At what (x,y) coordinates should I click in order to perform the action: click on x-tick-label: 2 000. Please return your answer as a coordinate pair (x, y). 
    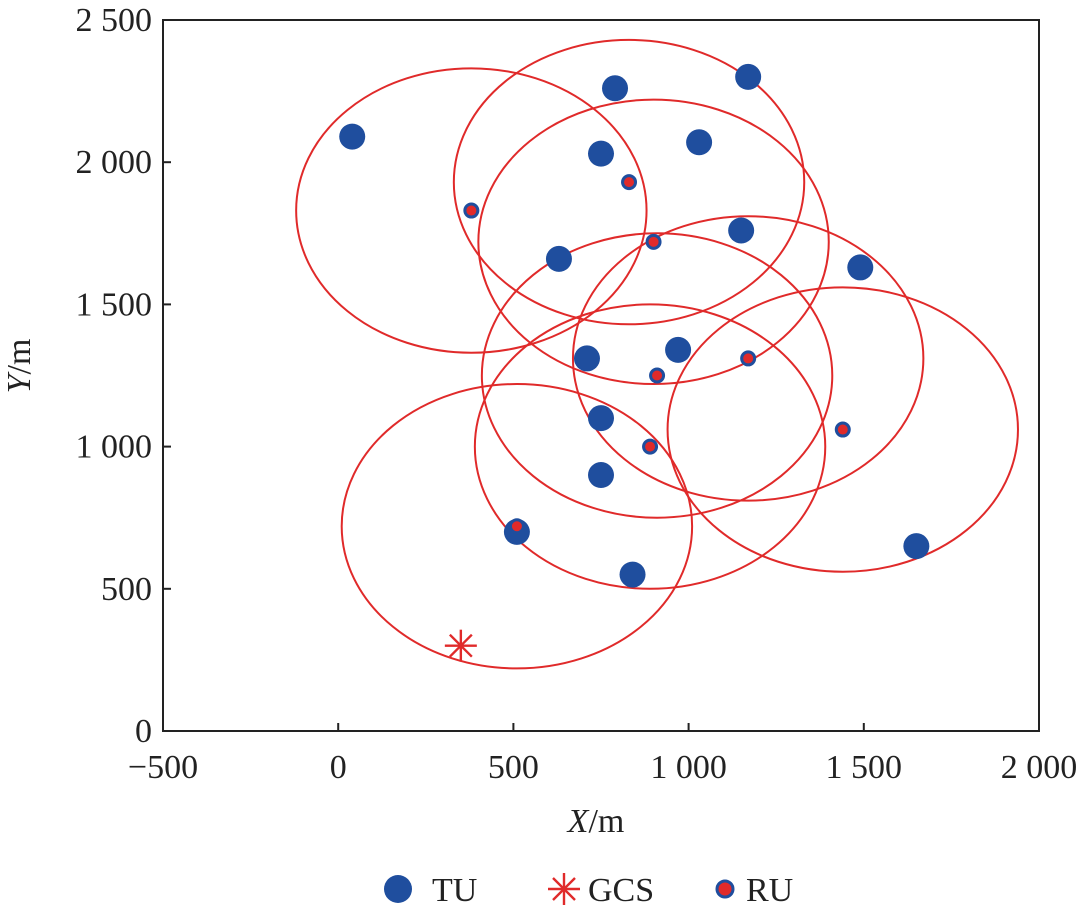
    Looking at the image, I should click on (1039, 767).